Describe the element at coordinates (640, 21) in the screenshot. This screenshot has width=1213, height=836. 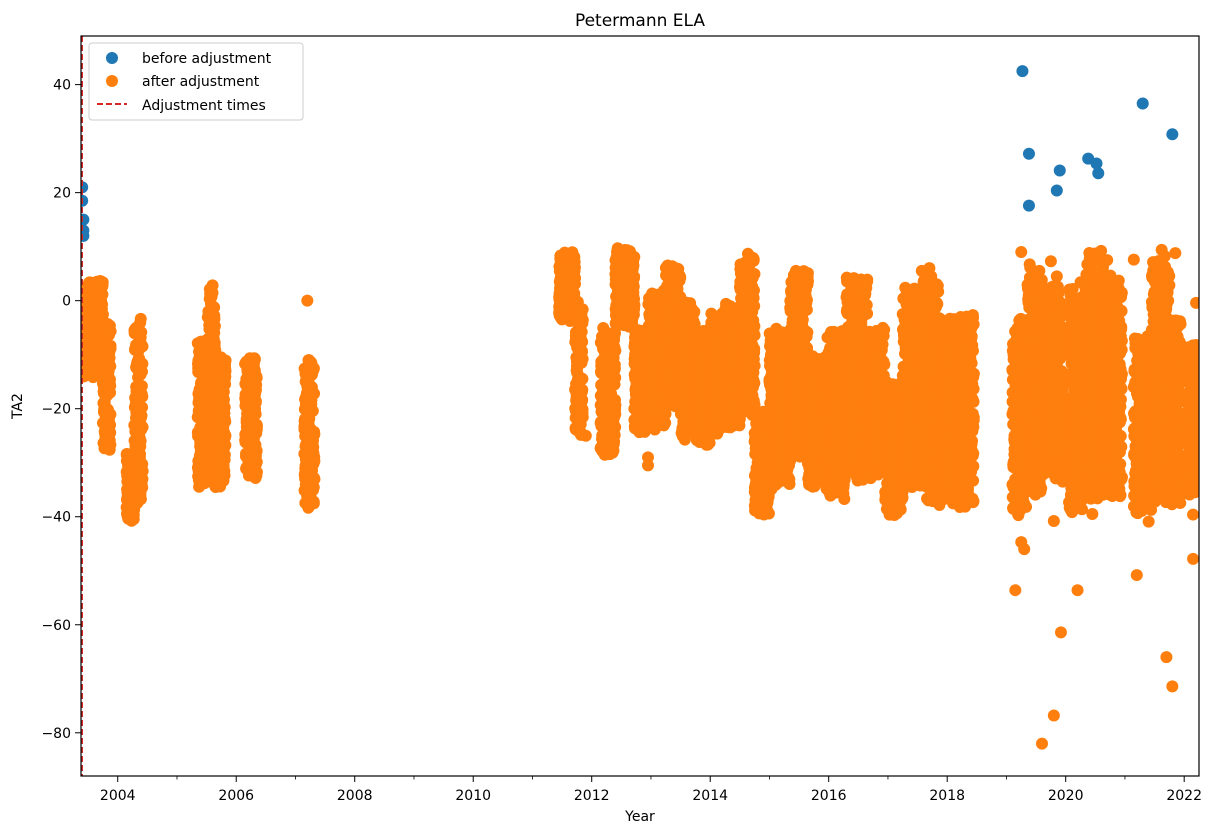
I see `chart-title: Petermann ELA` at that location.